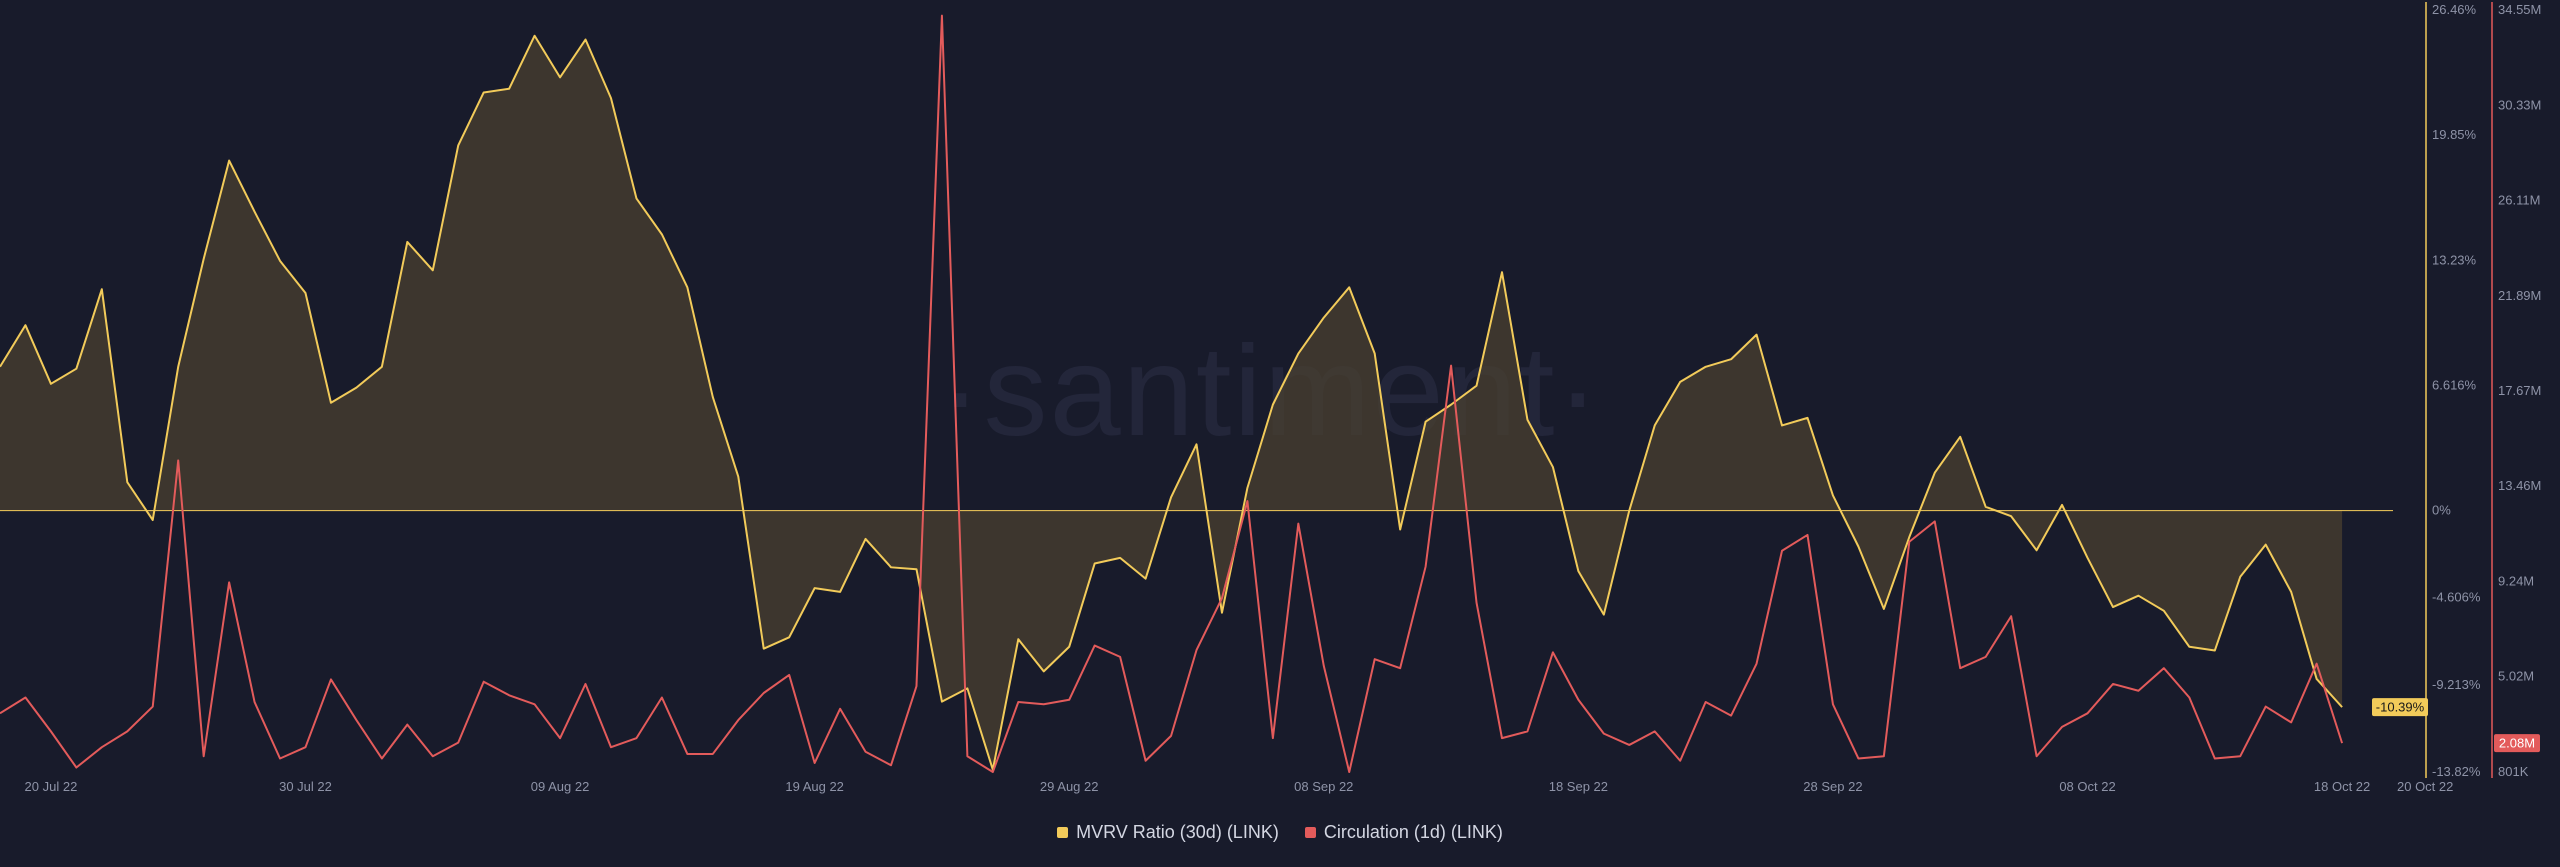  I want to click on circulation-tick-label: 34.55M, so click(2519, 9).